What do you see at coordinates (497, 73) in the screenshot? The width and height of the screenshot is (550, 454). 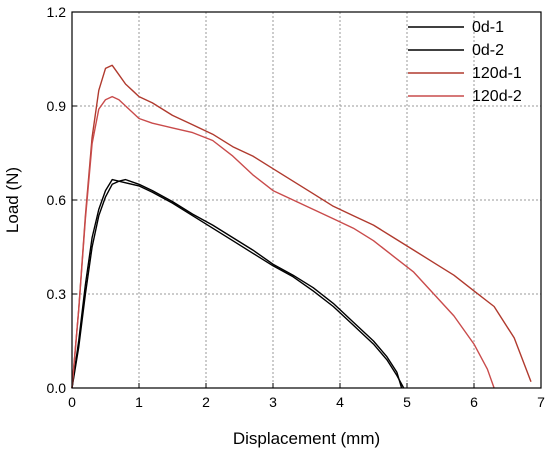 I see `legend-label: 120d-1` at bounding box center [497, 73].